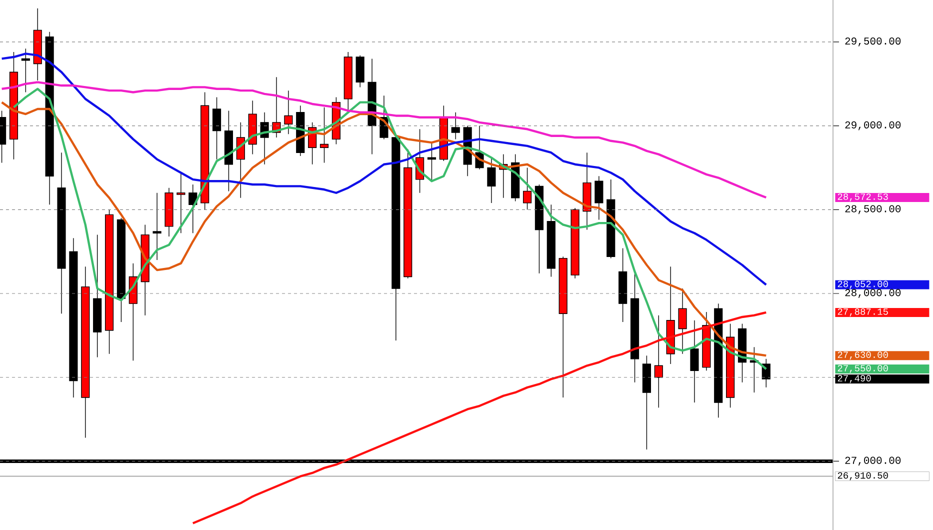  Describe the element at coordinates (873, 125) in the screenshot. I see `y-tick-label: 29,000.00` at that location.